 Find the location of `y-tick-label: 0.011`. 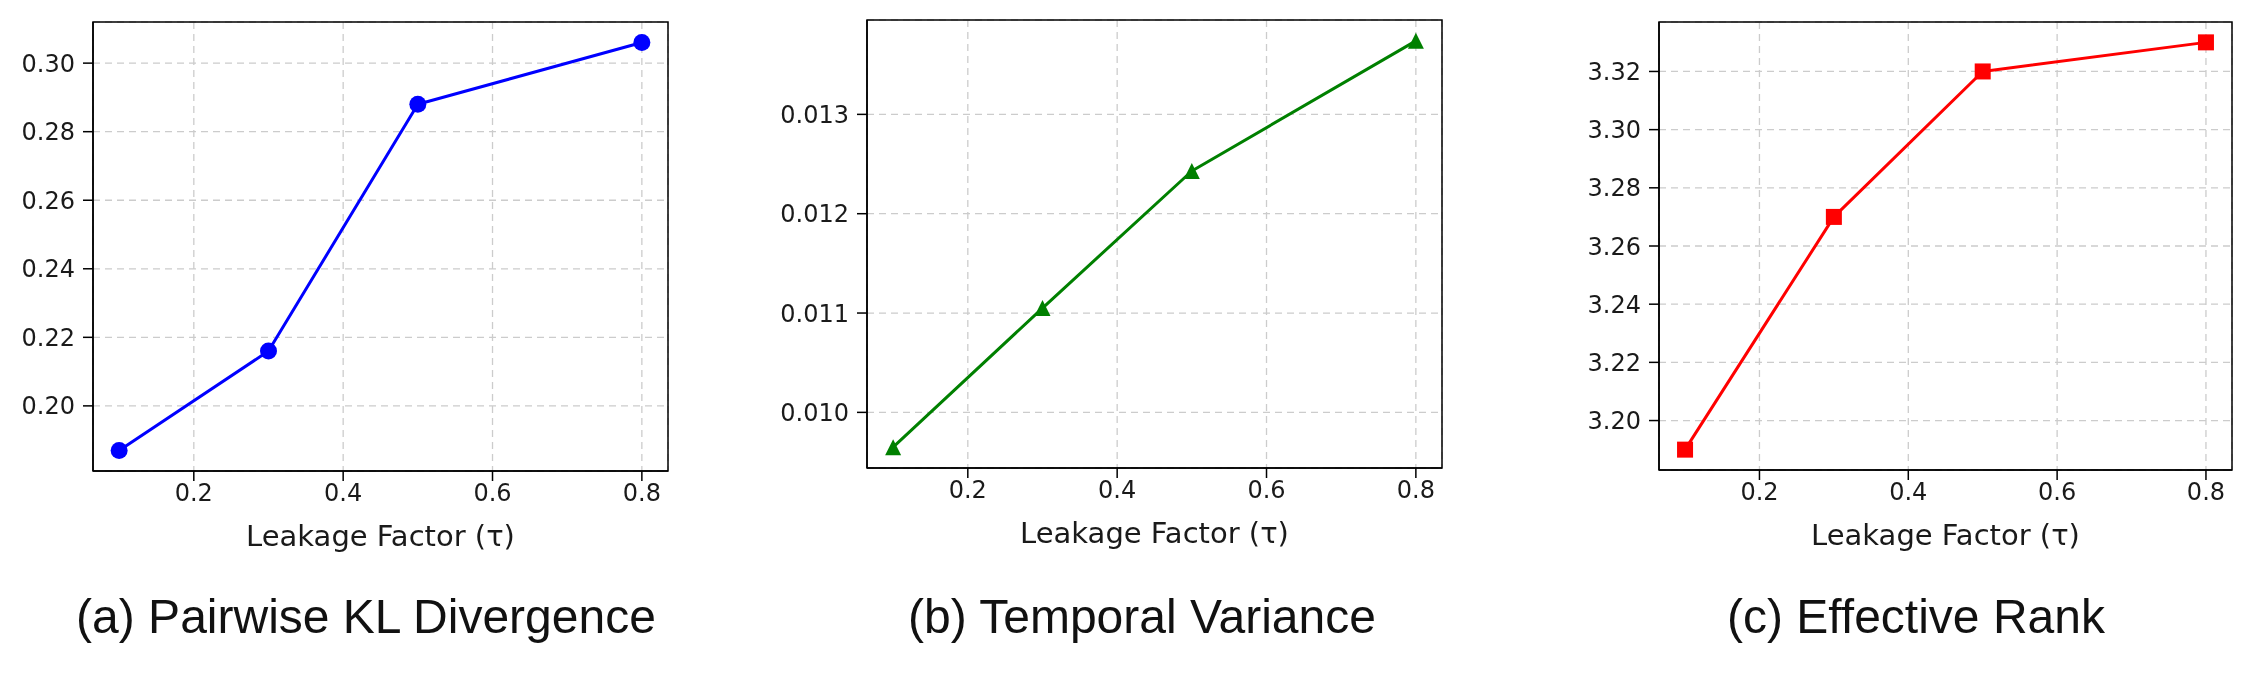

y-tick-label: 0.011 is located at coordinates (814, 313).